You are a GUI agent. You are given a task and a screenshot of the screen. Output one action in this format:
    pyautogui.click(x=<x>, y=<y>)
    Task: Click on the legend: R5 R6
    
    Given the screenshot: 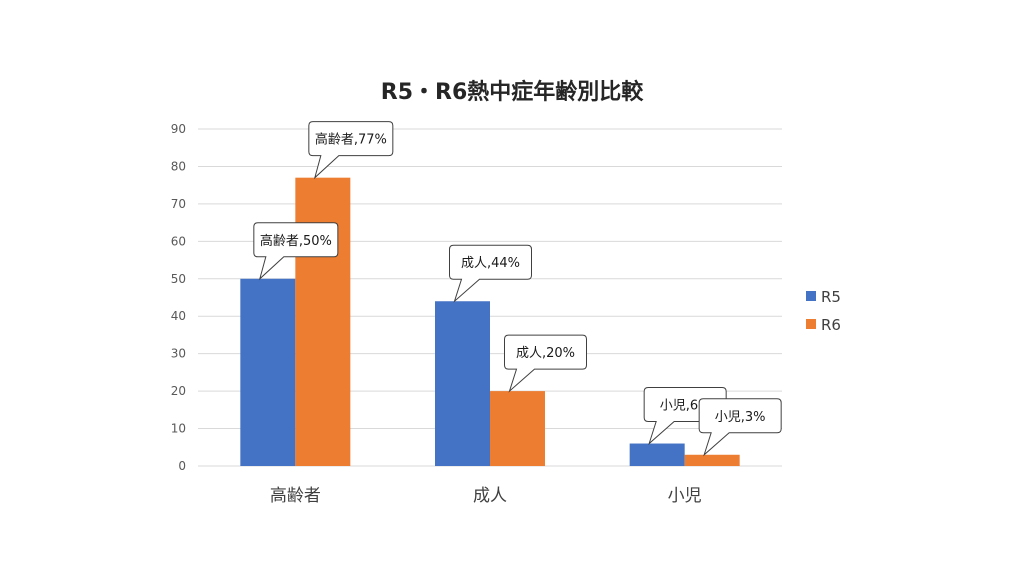 What is the action you would take?
    pyautogui.click(x=823, y=311)
    